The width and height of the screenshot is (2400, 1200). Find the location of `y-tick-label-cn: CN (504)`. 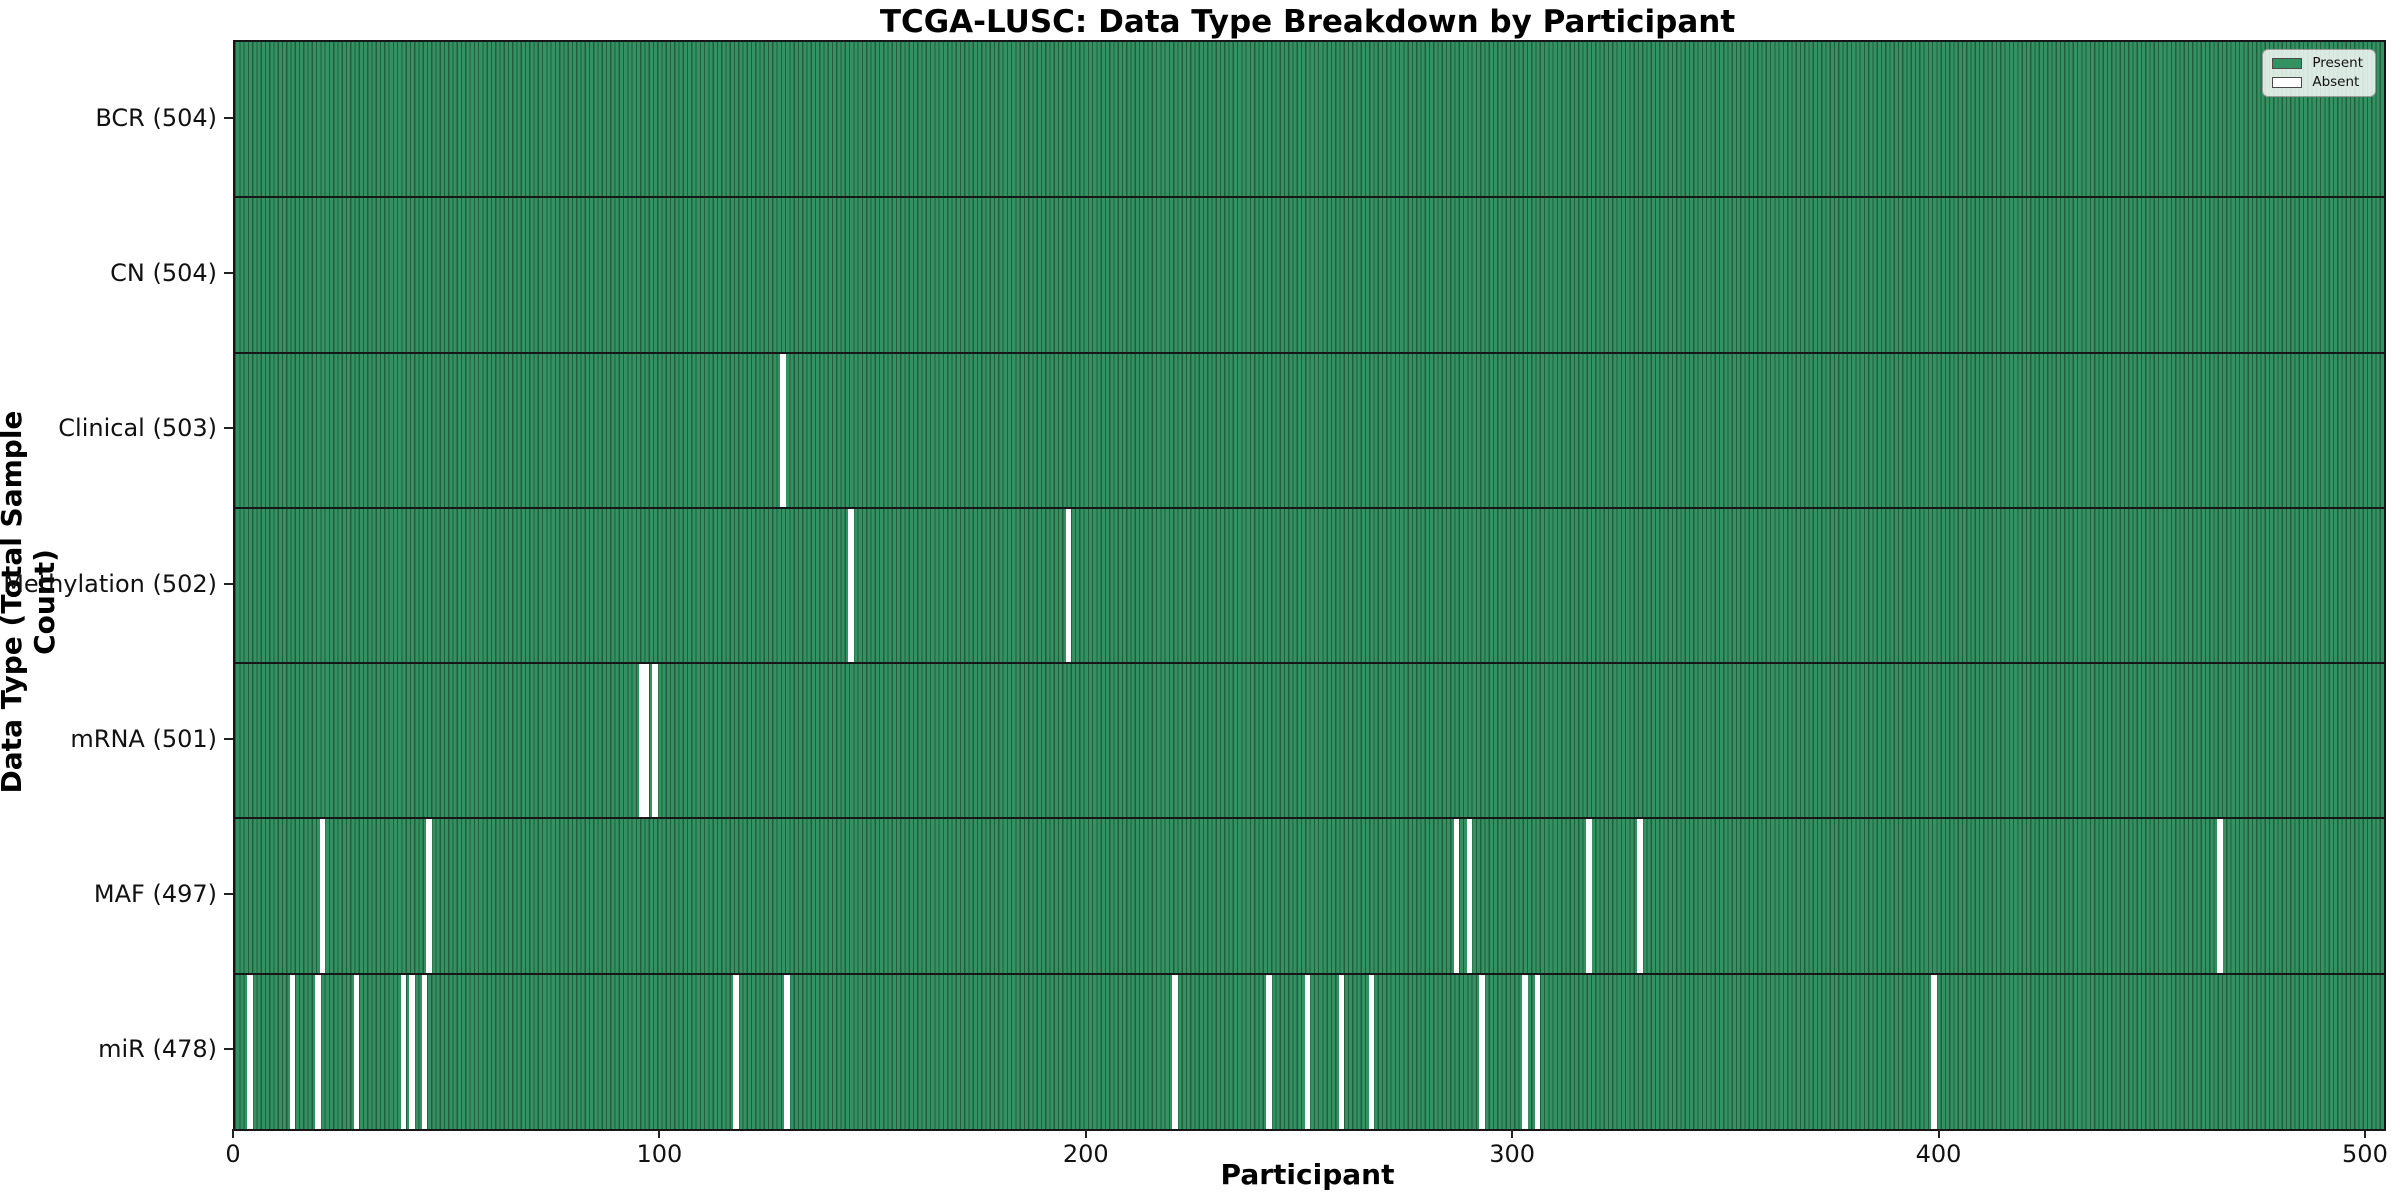

y-tick-label-cn: CN (504) is located at coordinates (163, 272).